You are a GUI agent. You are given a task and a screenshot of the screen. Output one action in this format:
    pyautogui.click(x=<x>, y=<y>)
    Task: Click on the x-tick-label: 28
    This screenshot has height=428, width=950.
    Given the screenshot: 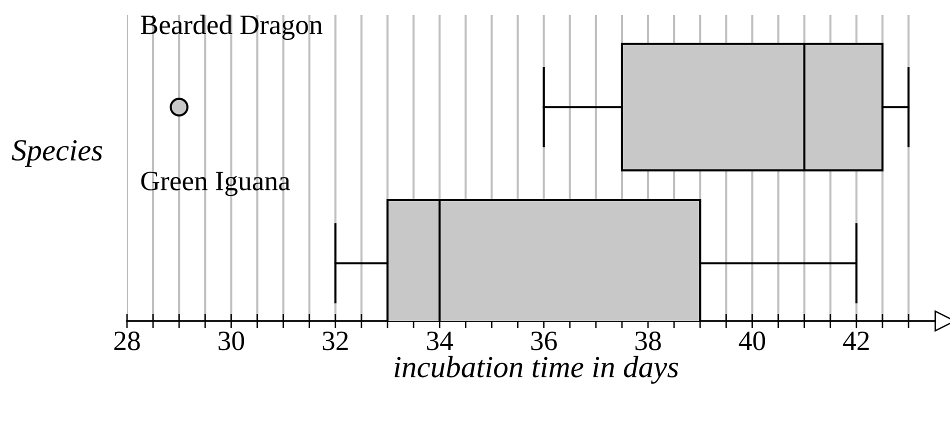 What is the action you would take?
    pyautogui.click(x=127, y=341)
    